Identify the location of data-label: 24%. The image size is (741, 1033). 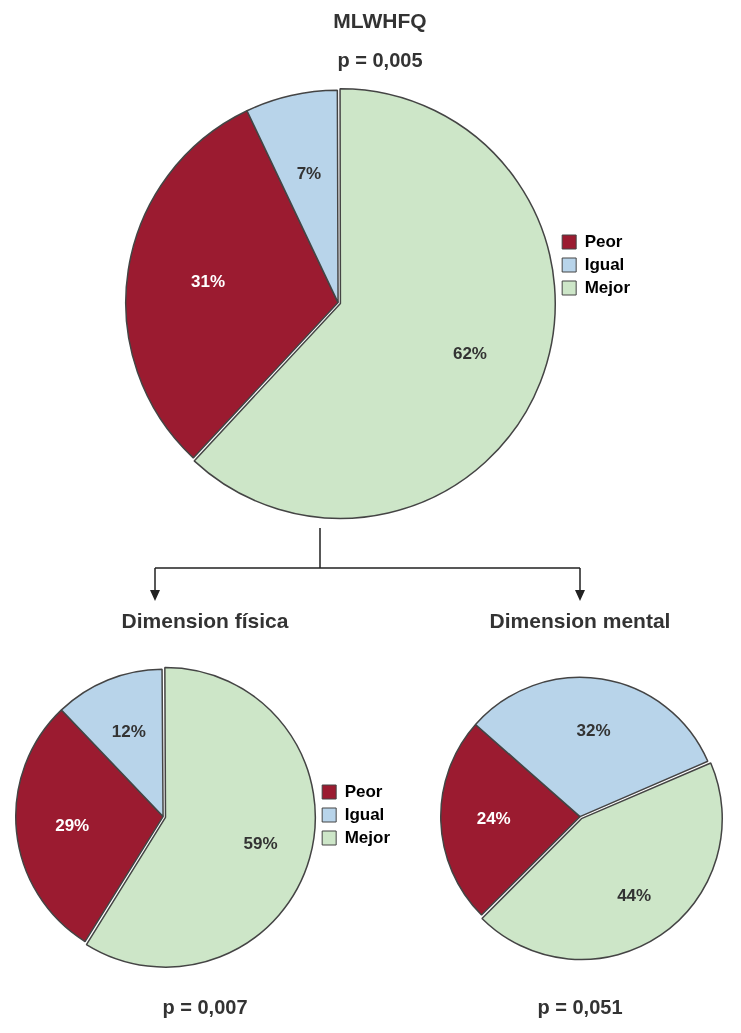
(493, 818).